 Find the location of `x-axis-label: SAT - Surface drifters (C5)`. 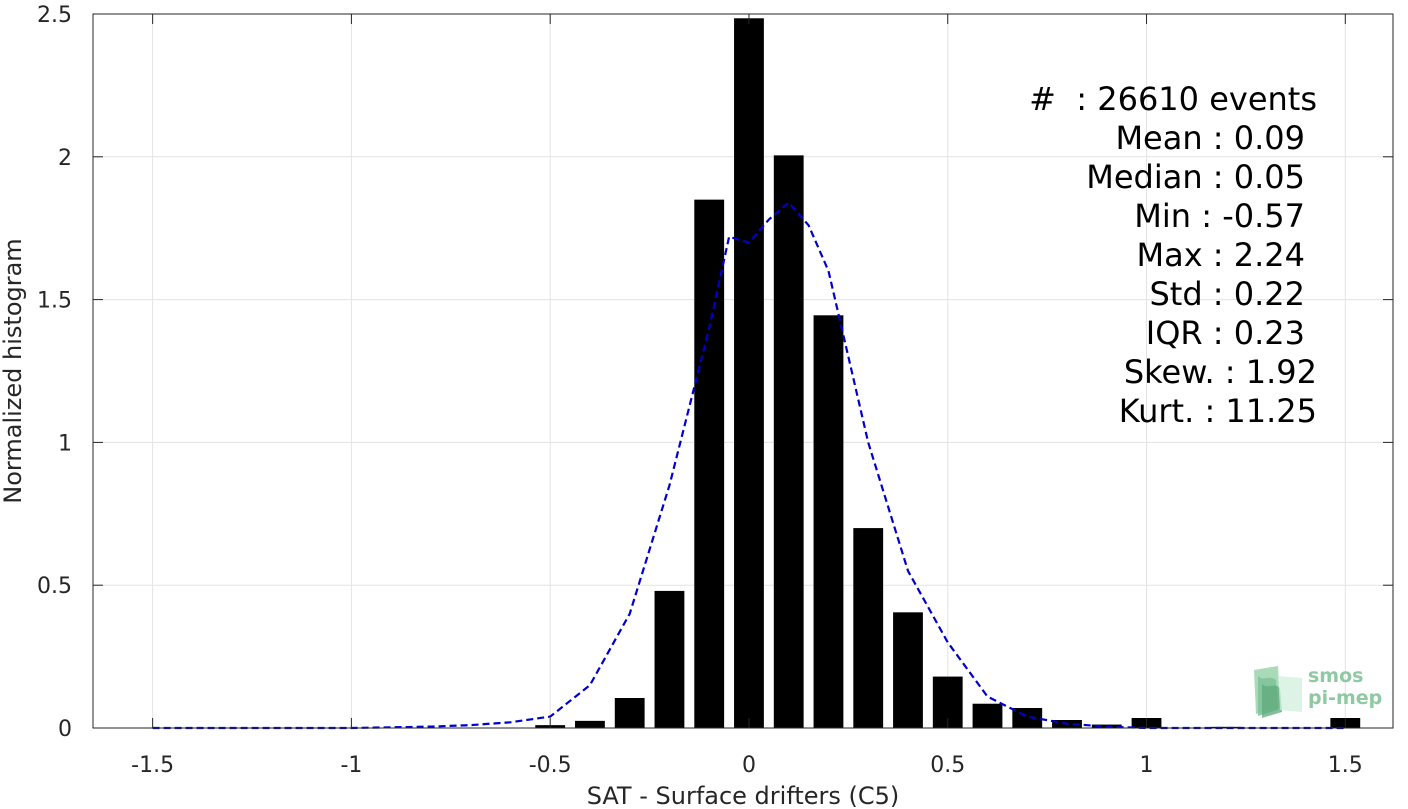

x-axis-label: SAT - Surface drifters (C5) is located at coordinates (743, 795).